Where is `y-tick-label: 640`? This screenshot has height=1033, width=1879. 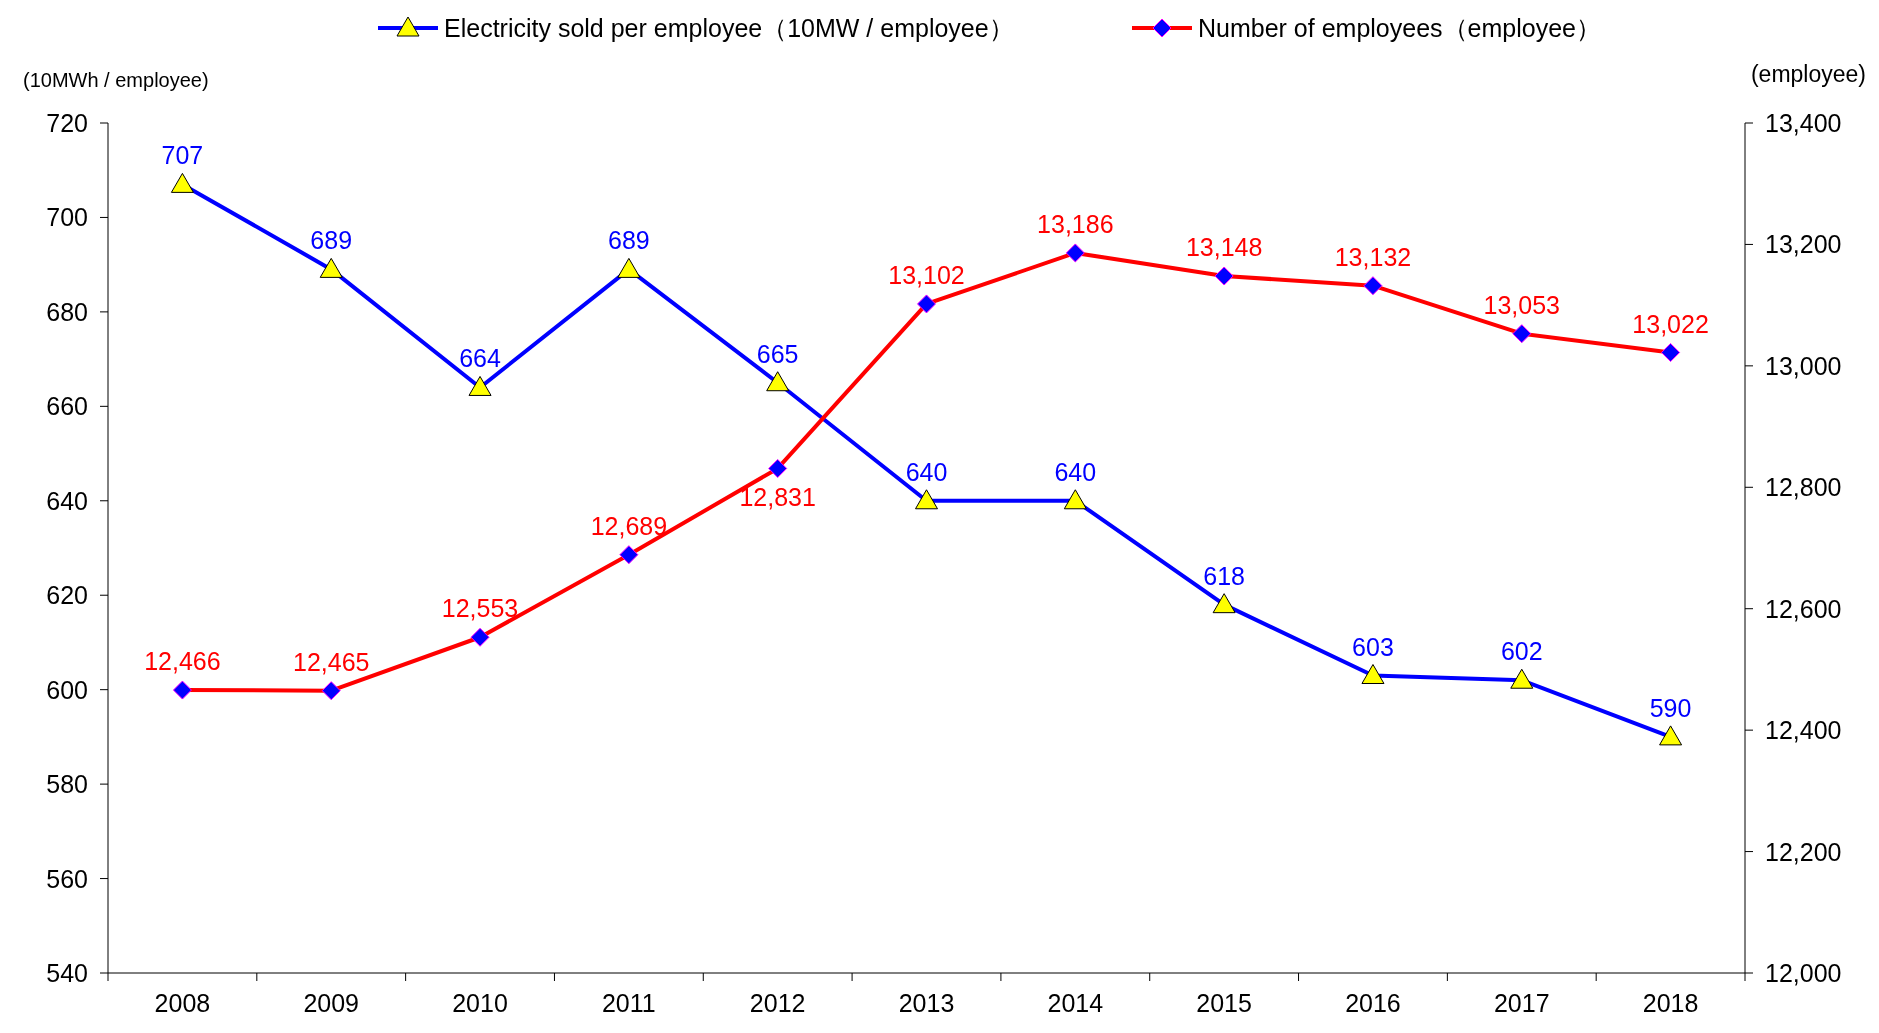 y-tick-label: 640 is located at coordinates (67, 500).